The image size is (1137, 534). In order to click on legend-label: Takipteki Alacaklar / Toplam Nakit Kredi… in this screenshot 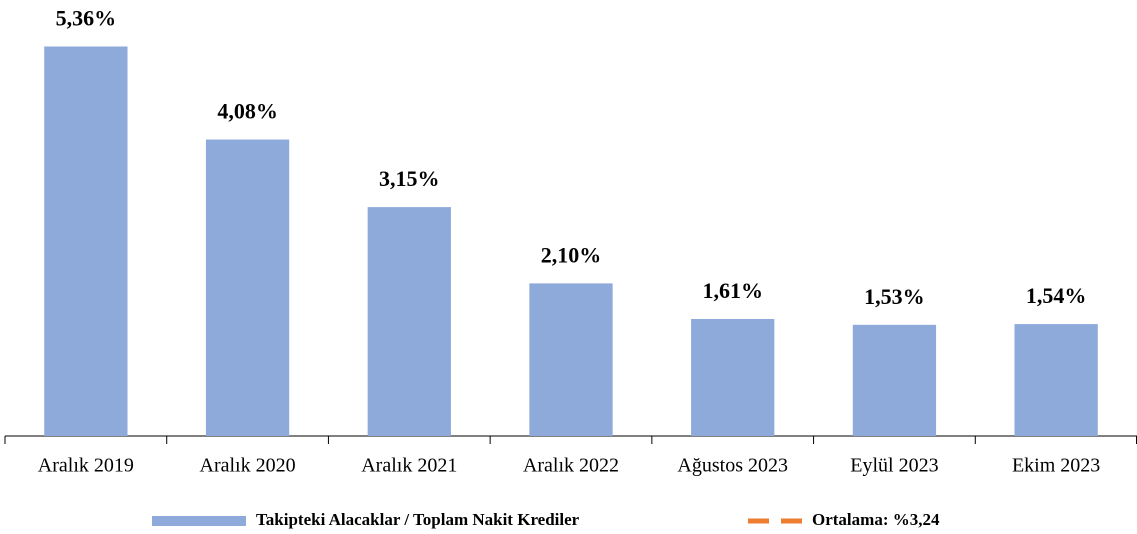, I will do `click(418, 519)`.